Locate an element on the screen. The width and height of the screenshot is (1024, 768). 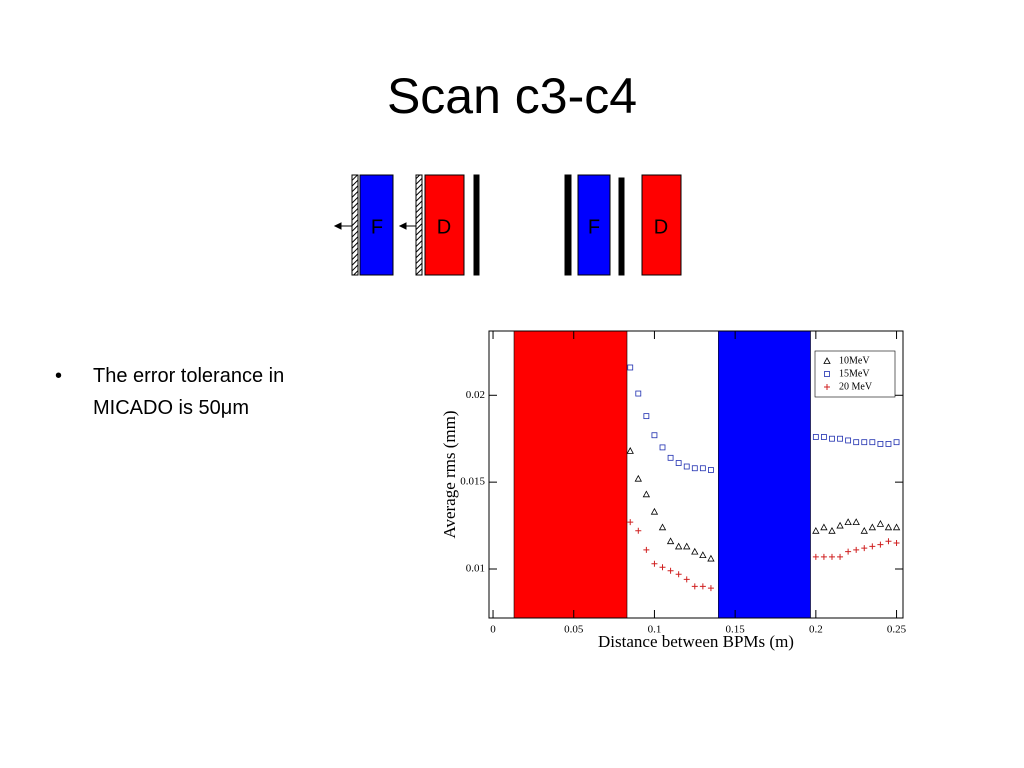
legend-label: 10MeV is located at coordinates (854, 360).